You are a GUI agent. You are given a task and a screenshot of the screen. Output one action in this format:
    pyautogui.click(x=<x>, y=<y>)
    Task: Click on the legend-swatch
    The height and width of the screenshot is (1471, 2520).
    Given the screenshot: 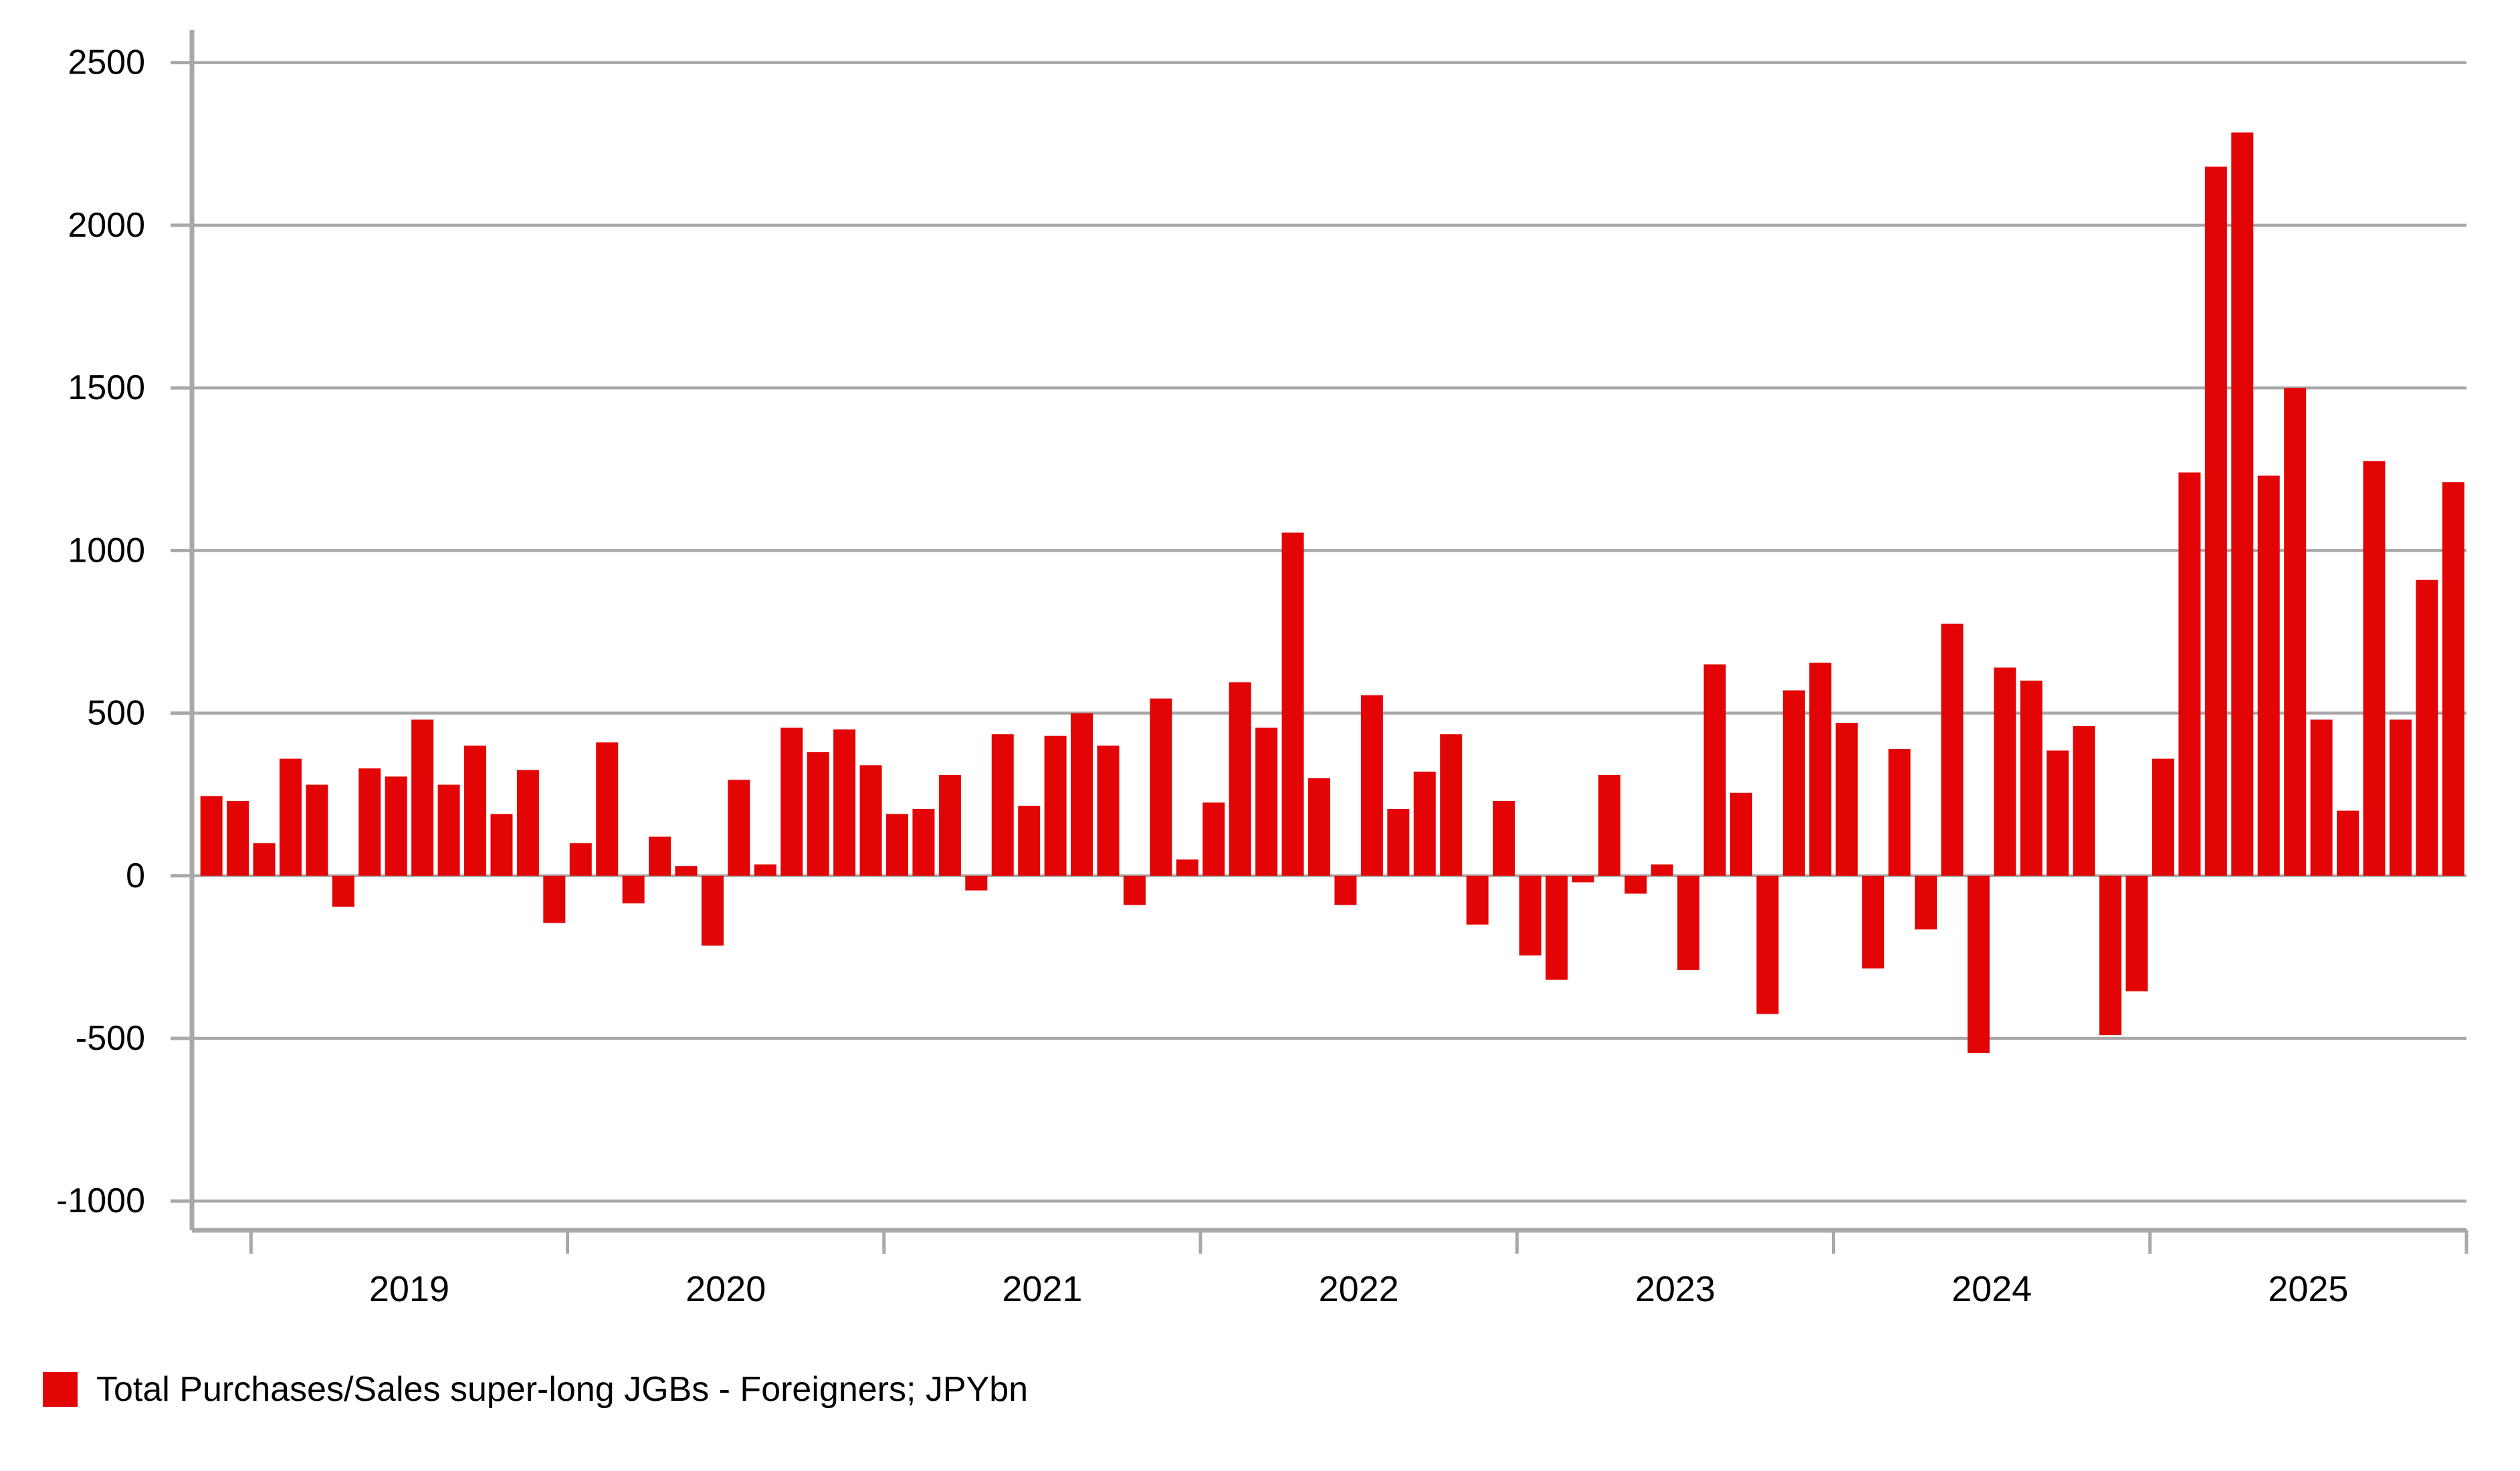 What is the action you would take?
    pyautogui.click(x=60, y=1389)
    